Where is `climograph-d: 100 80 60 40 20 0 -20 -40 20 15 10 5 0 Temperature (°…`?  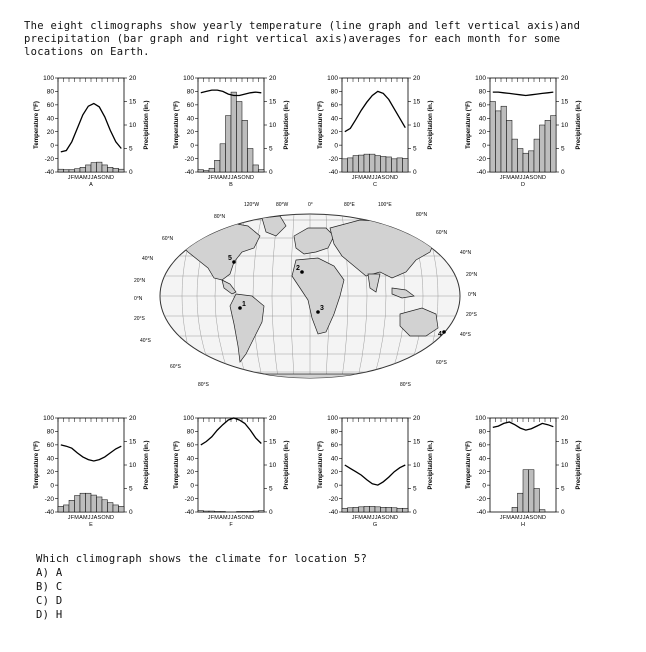
climograph-d: 100 80 60 40 20 0 -20 -40 20 15 10 5 0 Temperature (°… is located at coordinates (532, 140).